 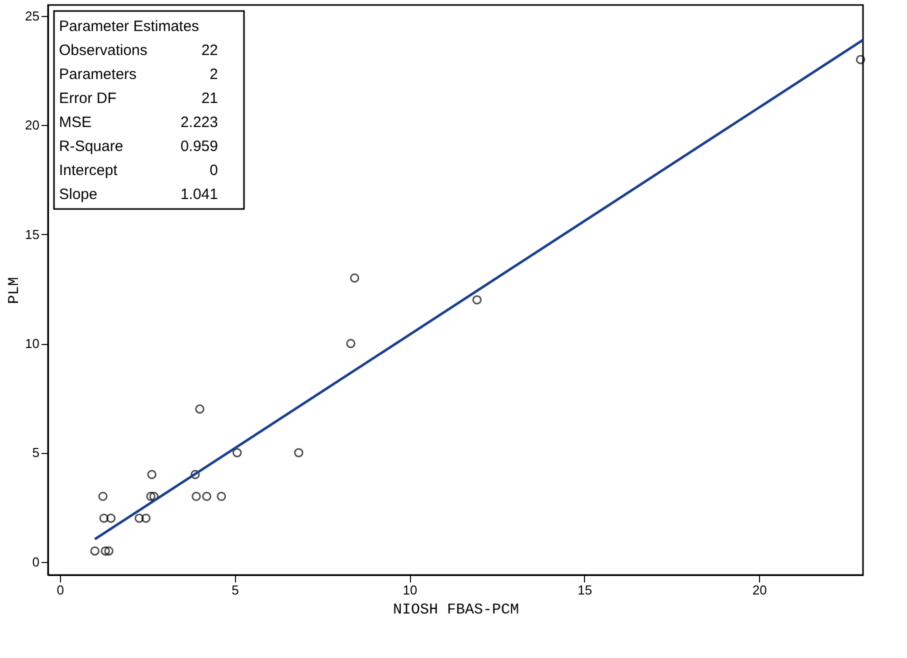 What do you see at coordinates (32, 16) in the screenshot?
I see `y-tick-label: 25` at bounding box center [32, 16].